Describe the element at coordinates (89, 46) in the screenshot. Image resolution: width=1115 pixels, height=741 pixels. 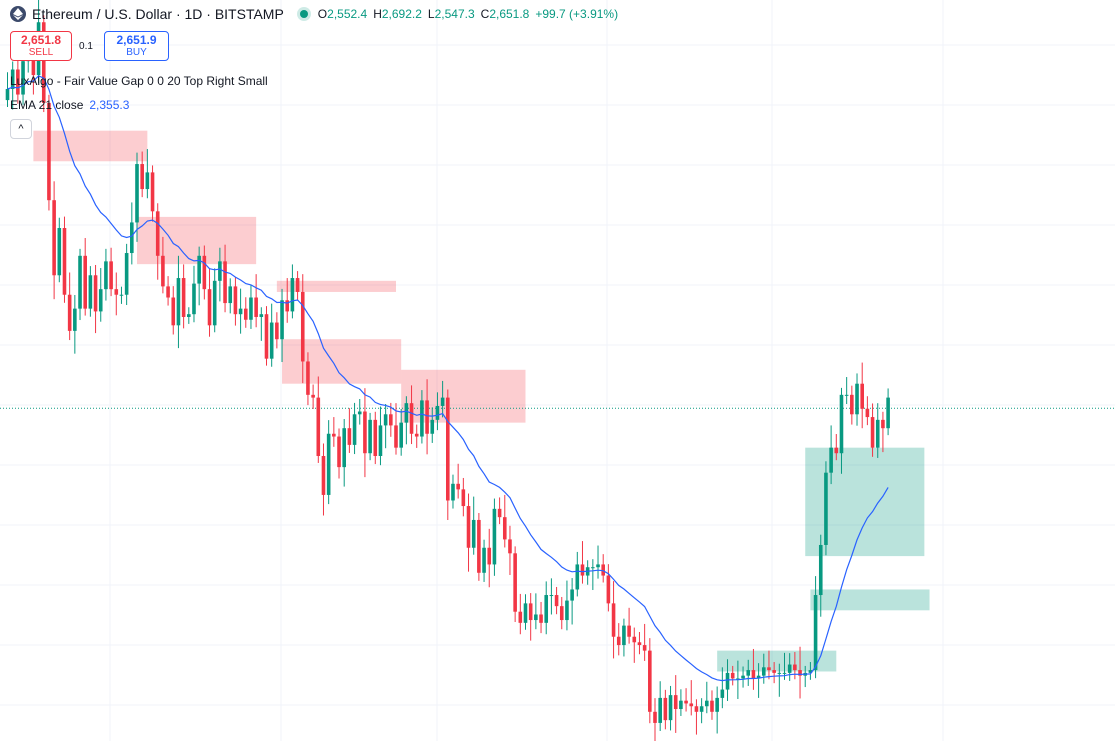
I see `trade-buttons: 2,651.8 SELL 0.1 2,651.9 BUY` at that location.